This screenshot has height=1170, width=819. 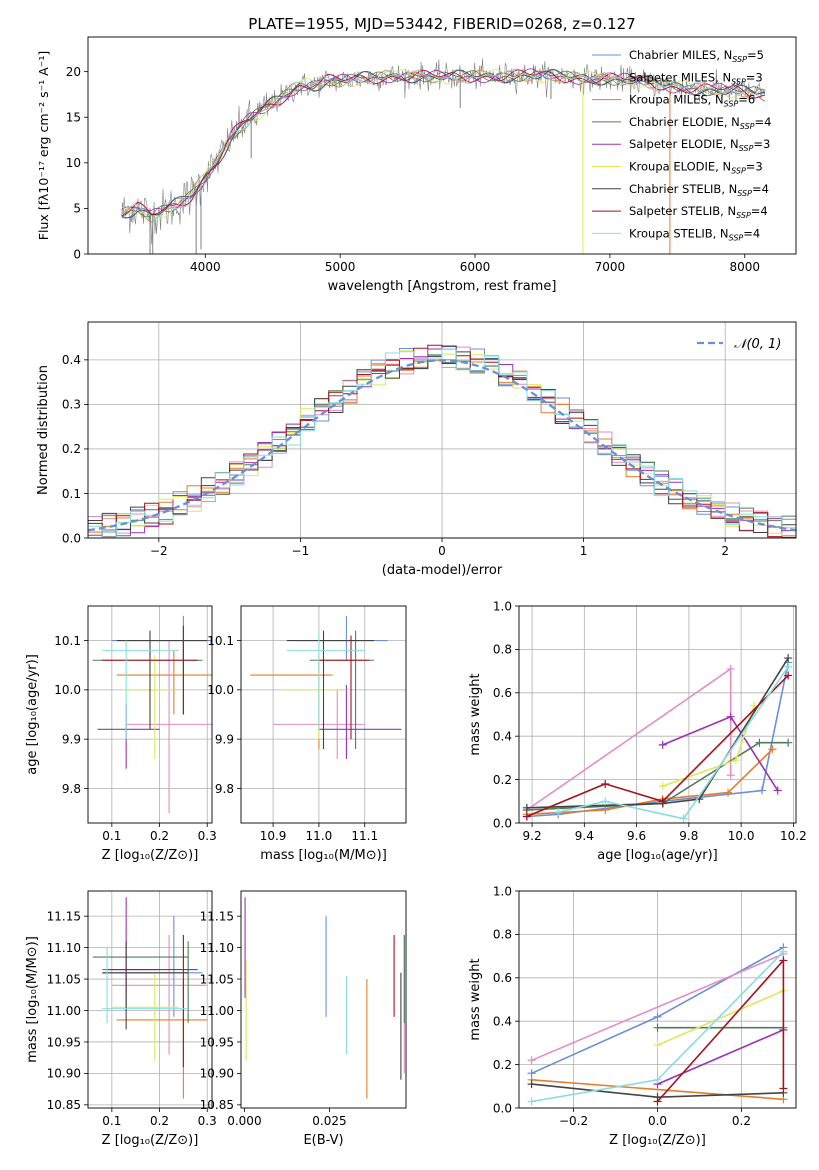 I want to click on y-tick-label: 10.1, so click(x=67, y=641).